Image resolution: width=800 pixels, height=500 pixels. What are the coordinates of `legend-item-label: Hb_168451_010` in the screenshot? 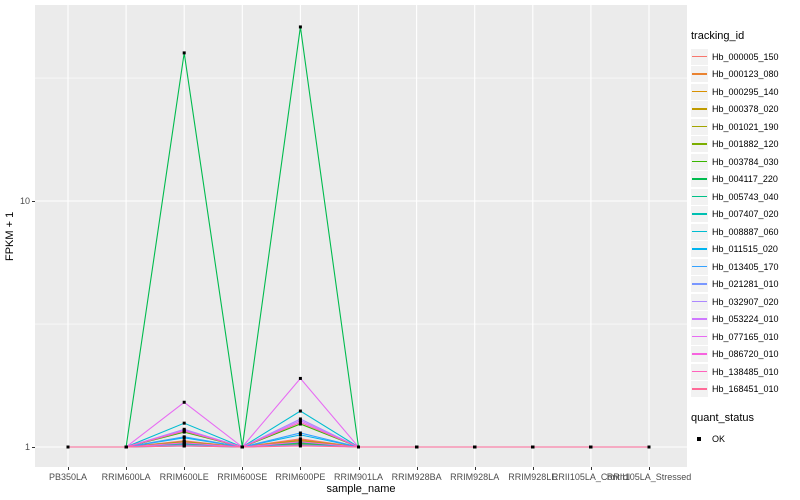 It's located at (745, 389).